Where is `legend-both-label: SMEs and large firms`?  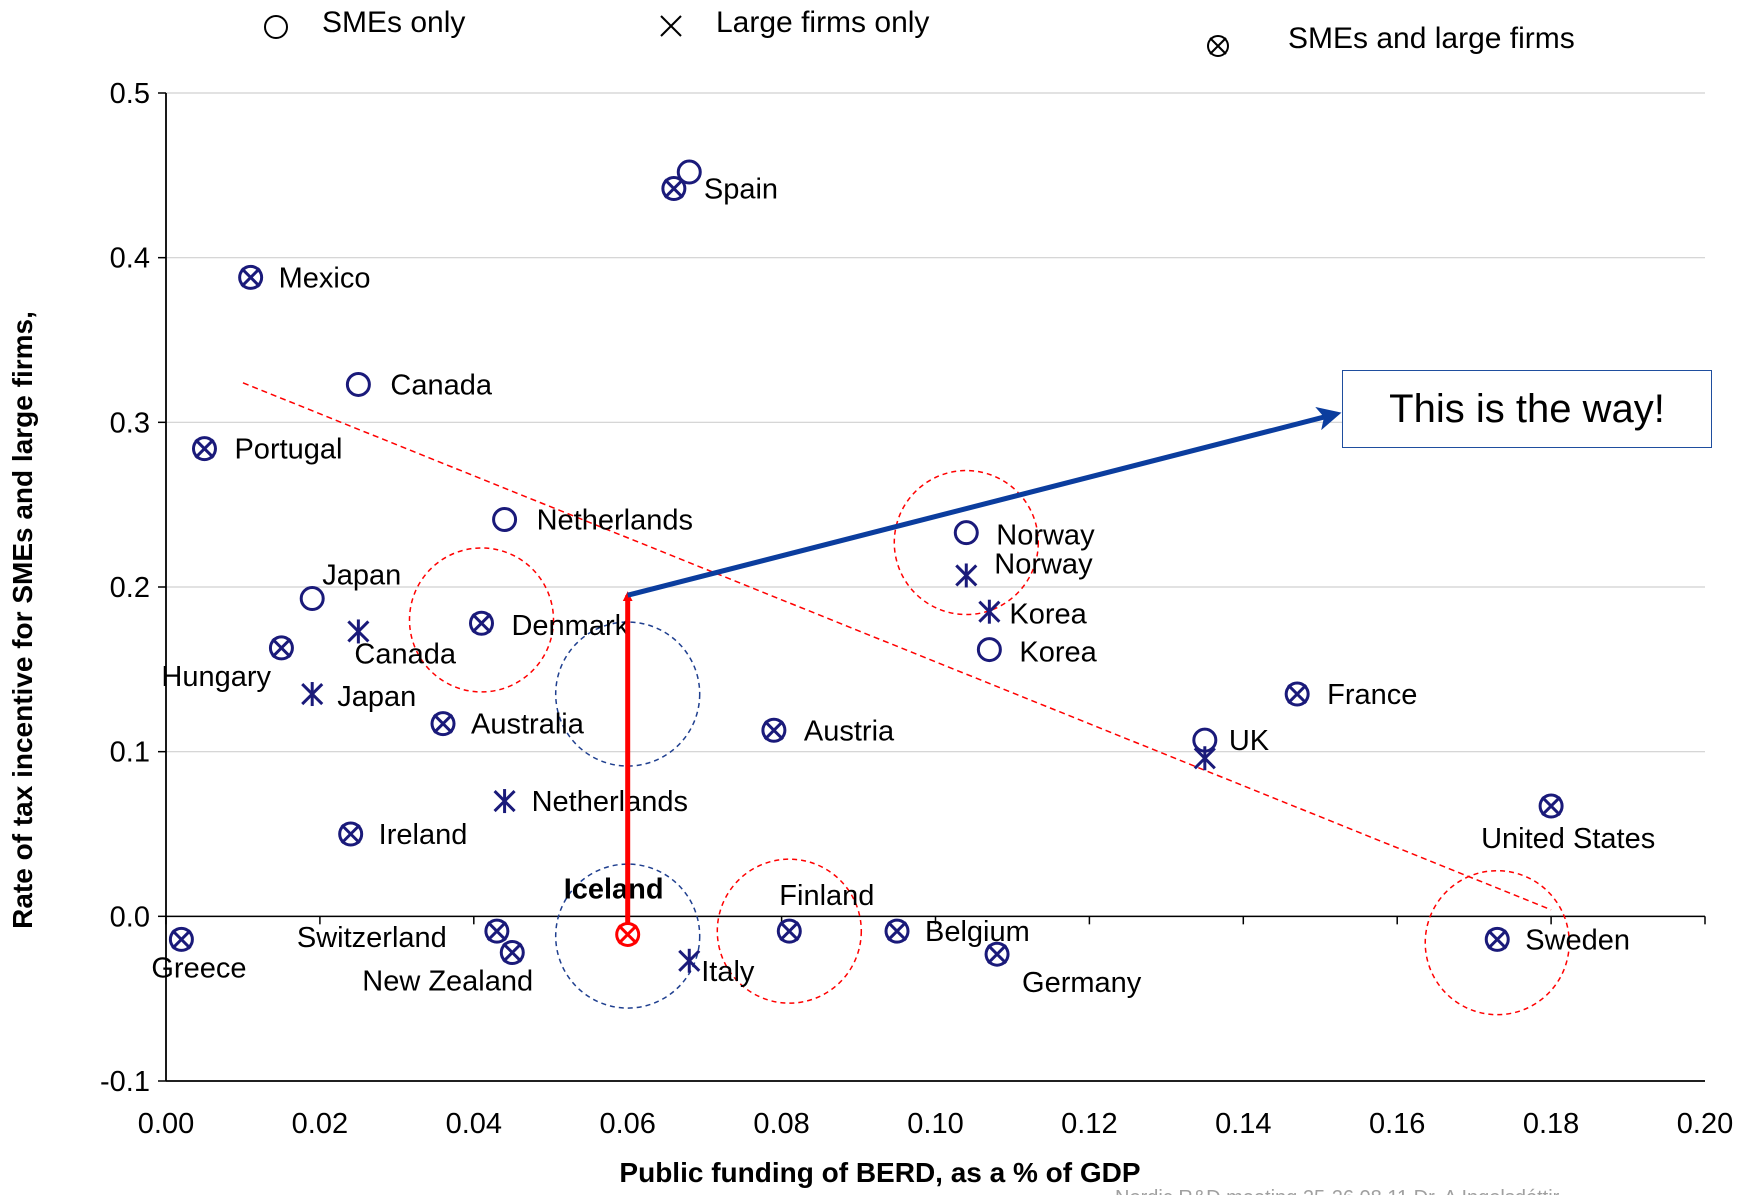 legend-both-label: SMEs and large firms is located at coordinates (1431, 38).